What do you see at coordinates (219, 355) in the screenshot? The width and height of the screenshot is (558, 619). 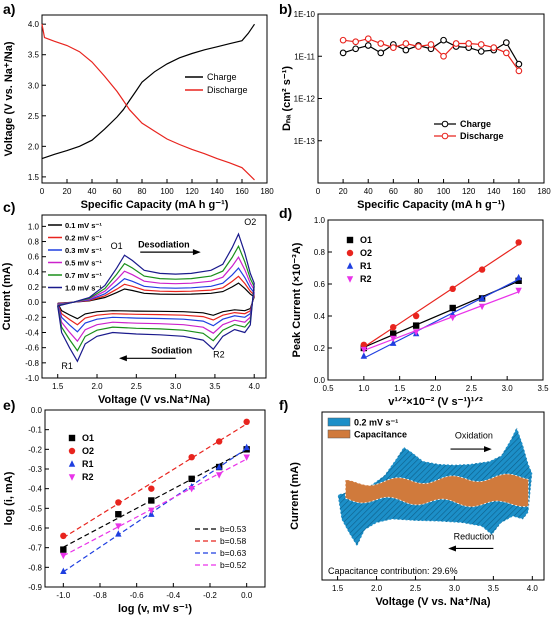 I see `peak-label-r2: R2` at bounding box center [219, 355].